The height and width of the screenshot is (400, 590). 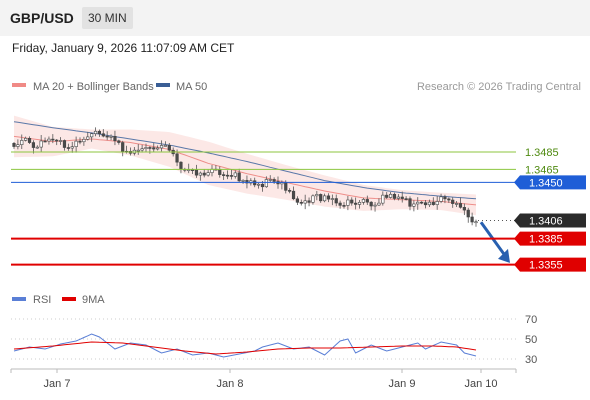 I want to click on level-label-1.3485: 1.3485, so click(x=542, y=153).